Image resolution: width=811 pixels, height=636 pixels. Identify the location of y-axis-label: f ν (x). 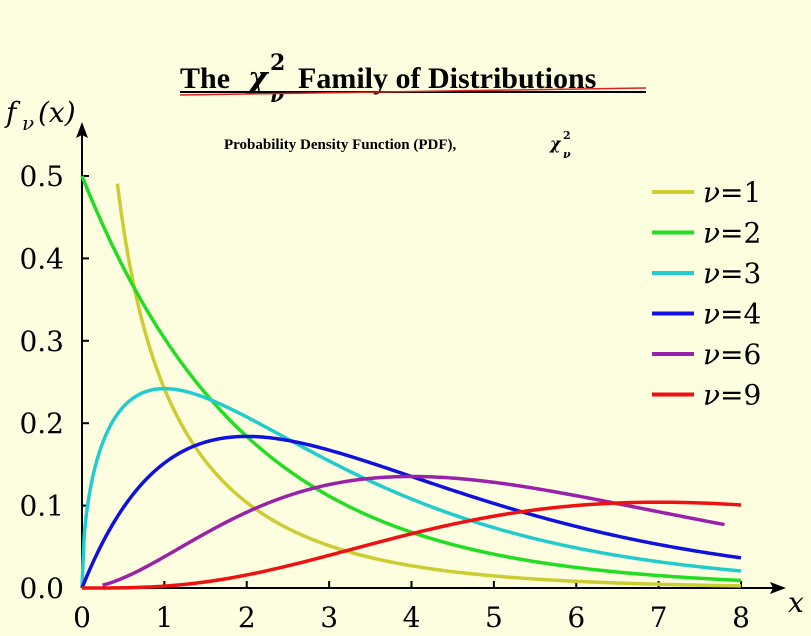
(40, 115).